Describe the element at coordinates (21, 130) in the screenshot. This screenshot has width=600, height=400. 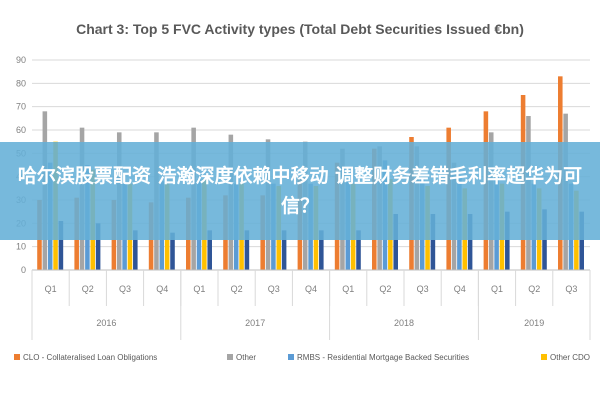
I see `y-tick-label: 60` at that location.